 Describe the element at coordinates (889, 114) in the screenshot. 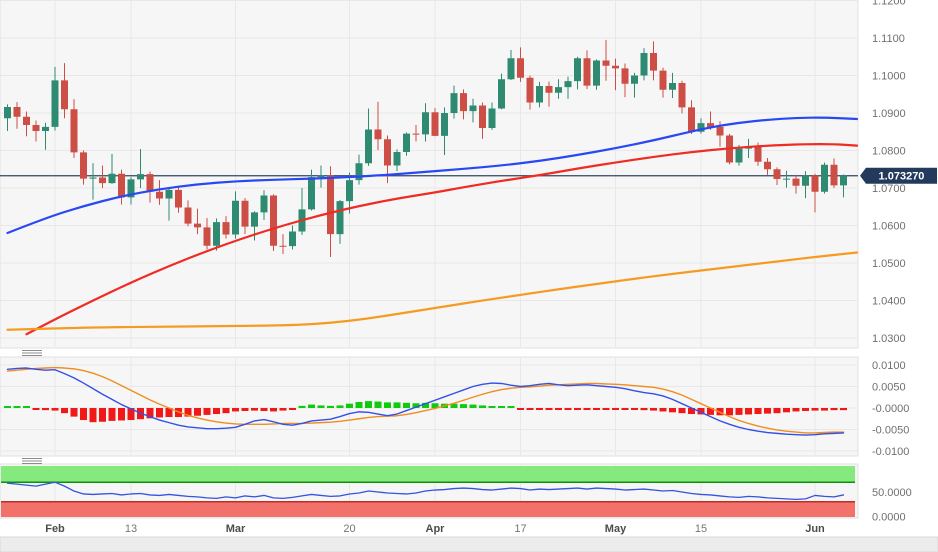

I see `price-axis-label: 1.0900` at that location.